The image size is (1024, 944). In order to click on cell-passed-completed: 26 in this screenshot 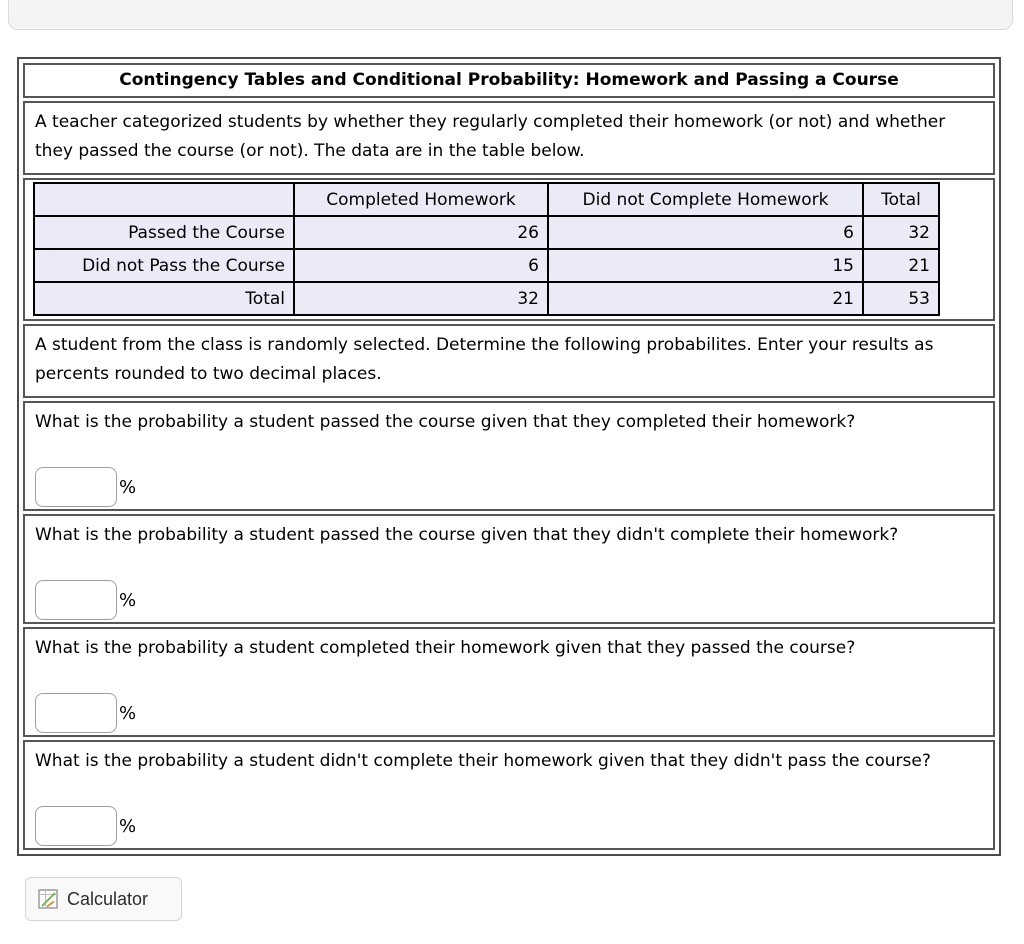, I will do `click(421, 232)`.